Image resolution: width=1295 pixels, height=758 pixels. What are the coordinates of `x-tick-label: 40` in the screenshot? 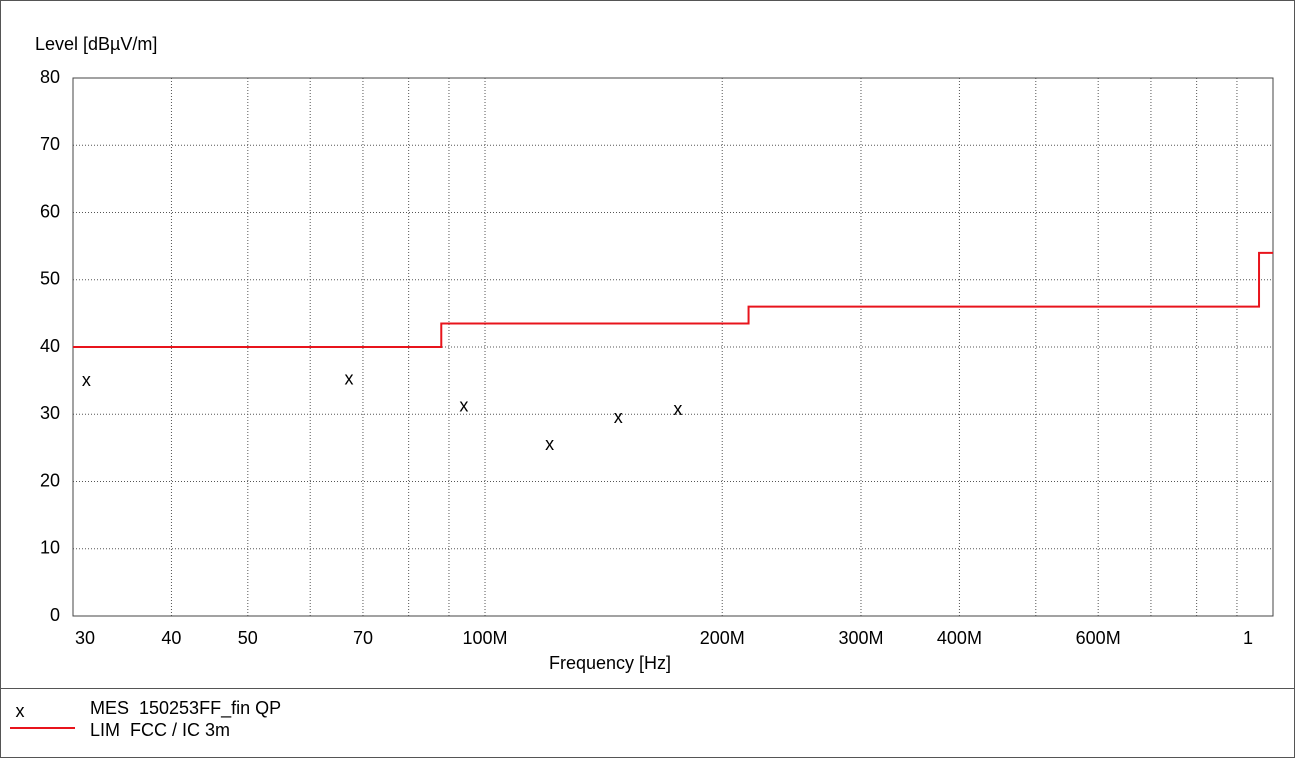 It's located at (171, 638).